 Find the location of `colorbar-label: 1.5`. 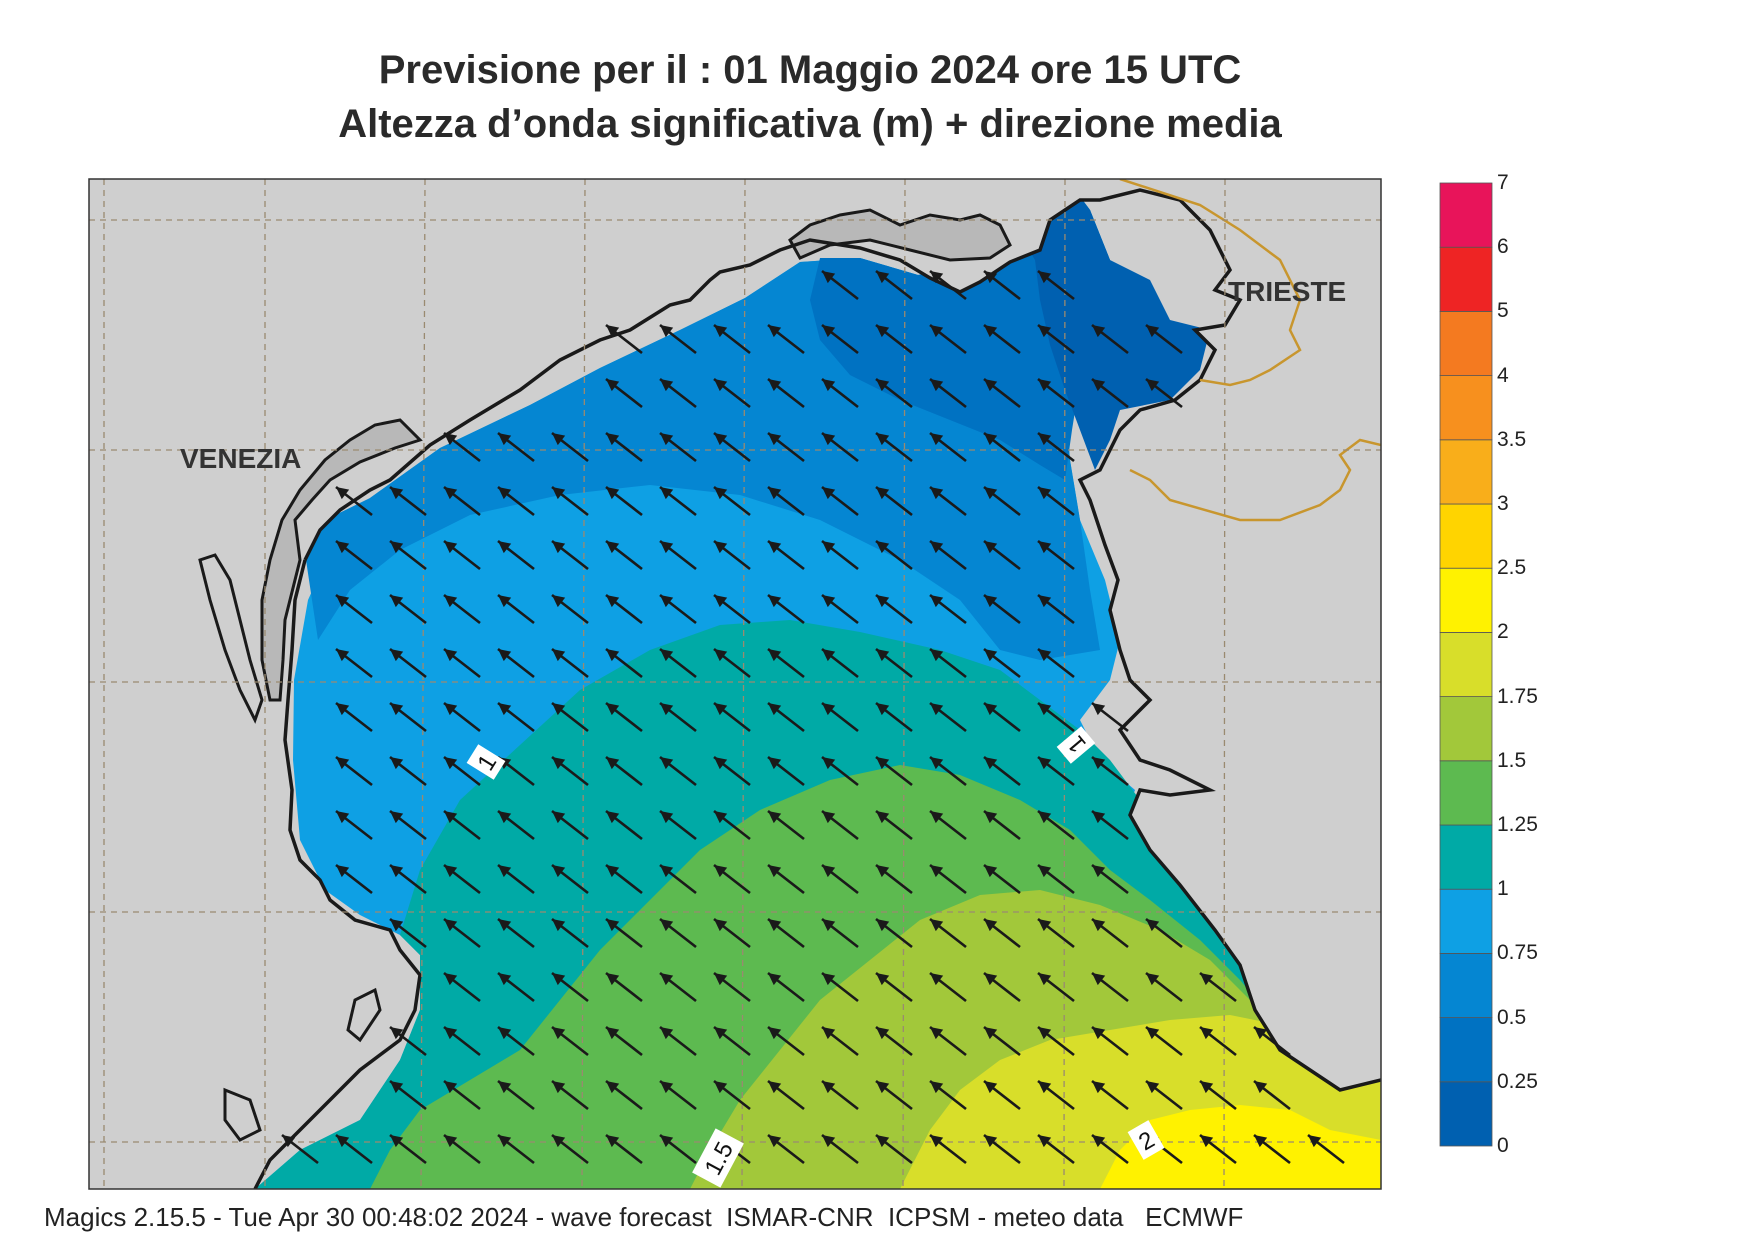

colorbar-label: 1.5 is located at coordinates (1512, 760).